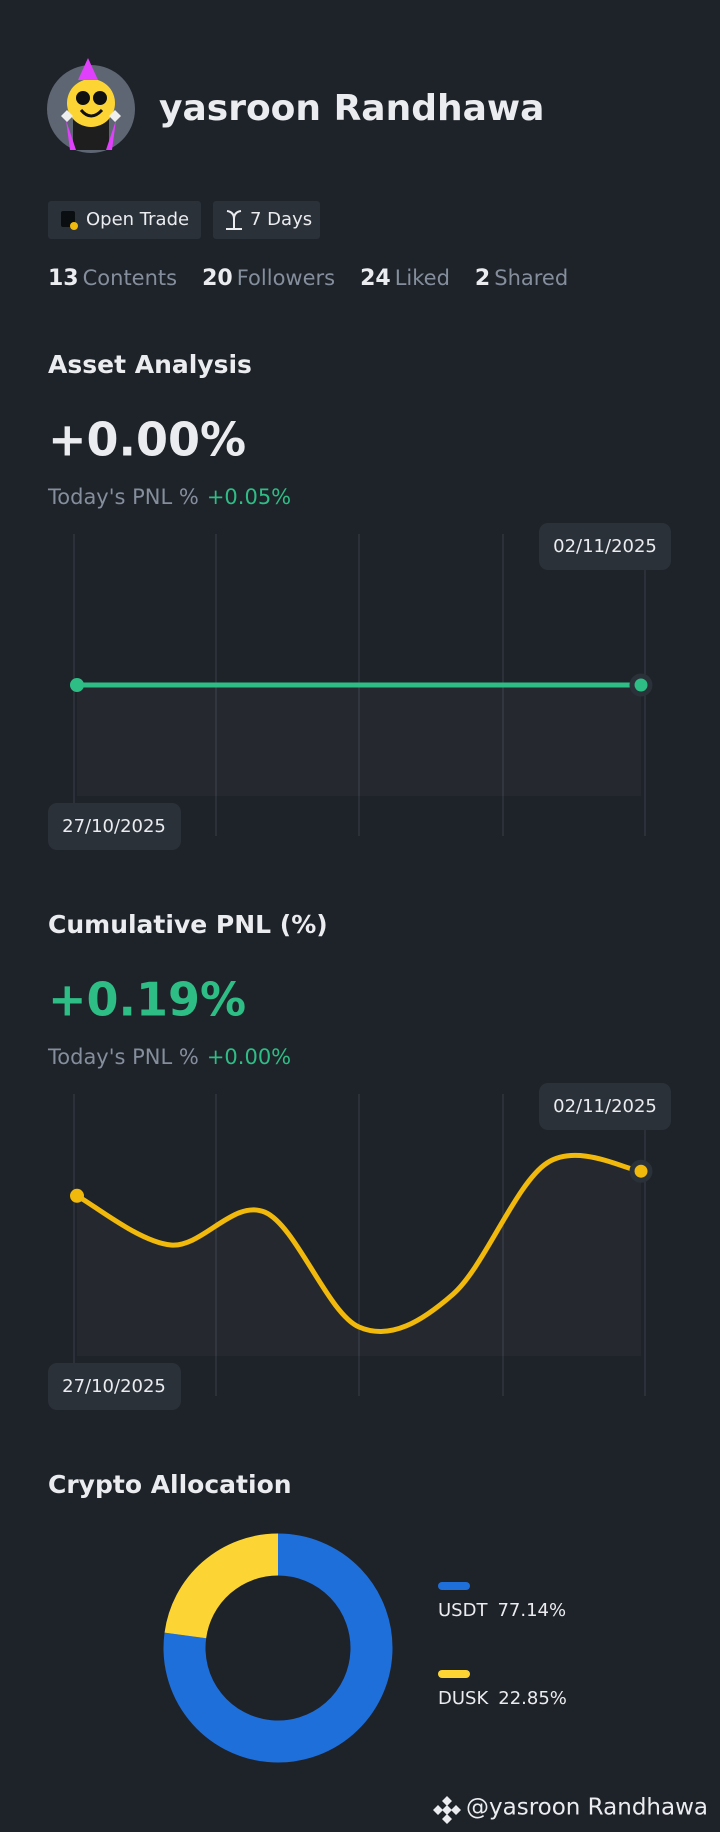 Image resolution: width=720 pixels, height=1832 pixels. What do you see at coordinates (531, 278) in the screenshot?
I see `stat-label: Shared` at bounding box center [531, 278].